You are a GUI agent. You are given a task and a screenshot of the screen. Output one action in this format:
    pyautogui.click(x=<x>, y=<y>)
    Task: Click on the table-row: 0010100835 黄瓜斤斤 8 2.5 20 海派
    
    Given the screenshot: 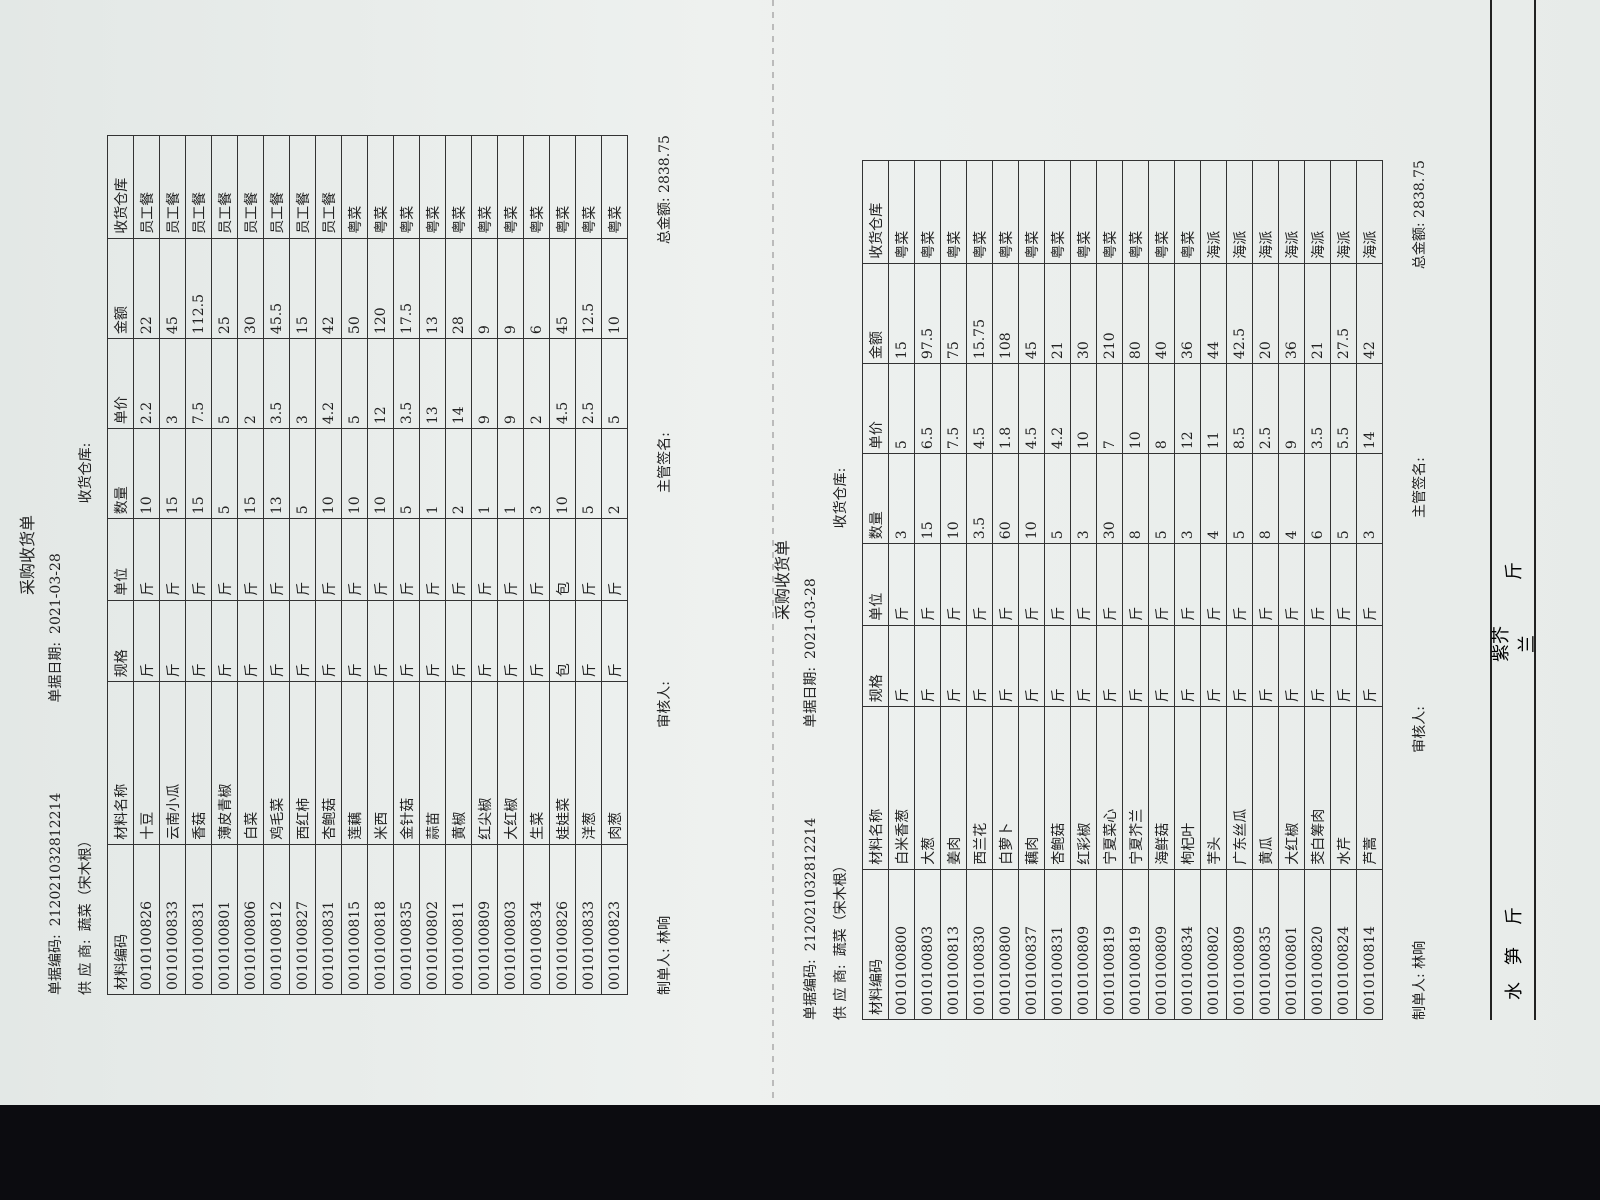 What is the action you would take?
    pyautogui.click(x=1265, y=590)
    